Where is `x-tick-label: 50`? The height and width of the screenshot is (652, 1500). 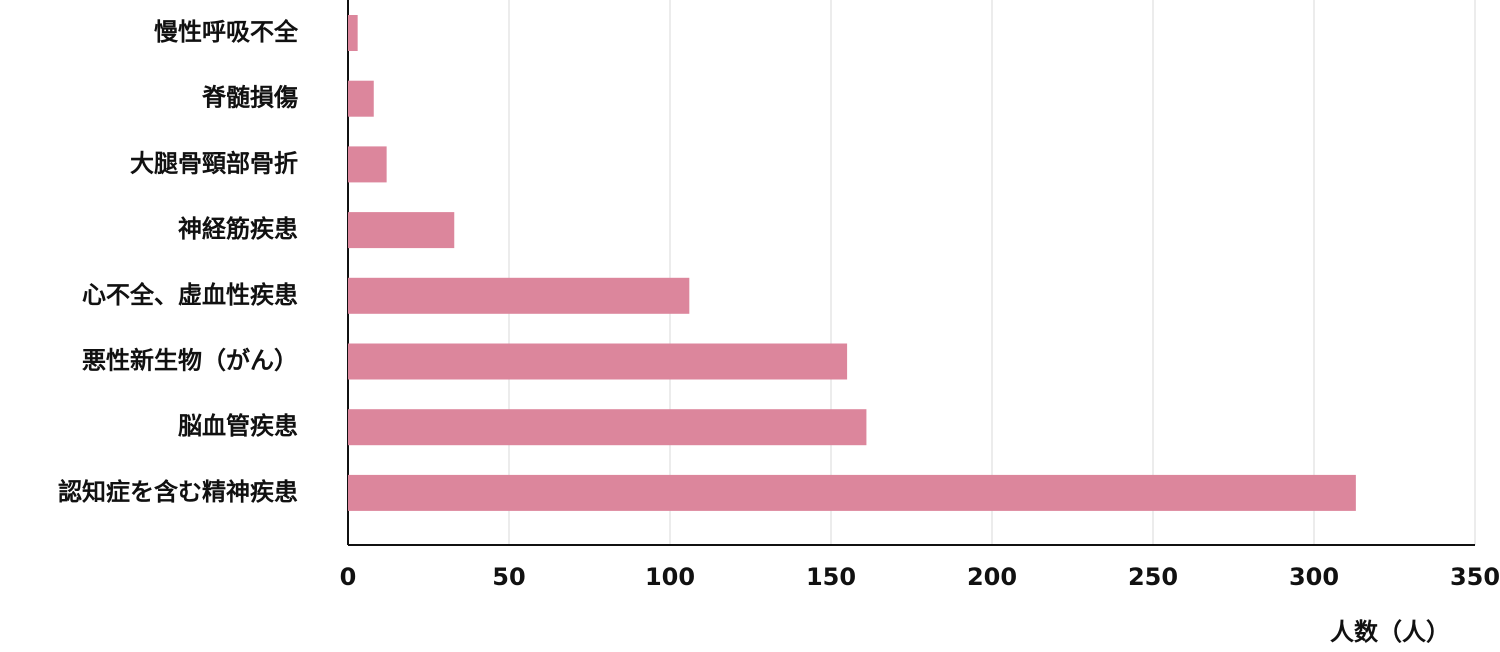
x-tick-label: 50 is located at coordinates (508, 577).